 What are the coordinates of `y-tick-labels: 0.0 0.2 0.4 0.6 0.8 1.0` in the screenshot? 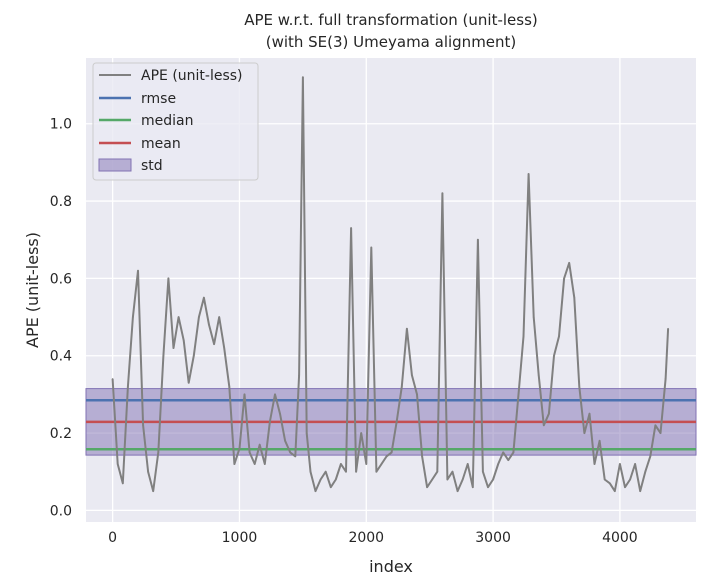 It's located at (61, 318).